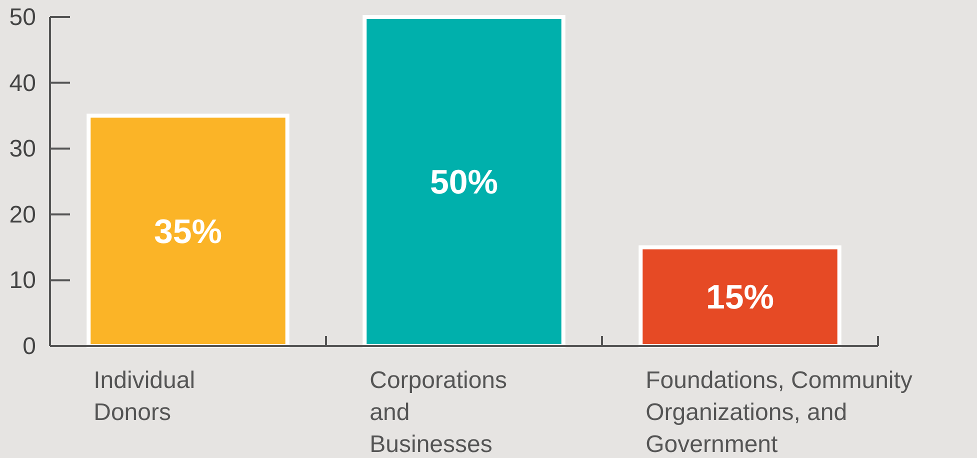 The width and height of the screenshot is (977, 458). Describe the element at coordinates (29, 346) in the screenshot. I see `y-tick-label: 0` at that location.